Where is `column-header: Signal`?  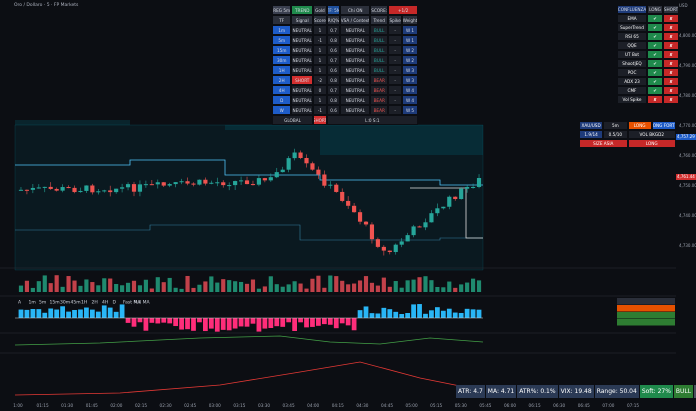
column-header: Signal is located at coordinates (302, 20).